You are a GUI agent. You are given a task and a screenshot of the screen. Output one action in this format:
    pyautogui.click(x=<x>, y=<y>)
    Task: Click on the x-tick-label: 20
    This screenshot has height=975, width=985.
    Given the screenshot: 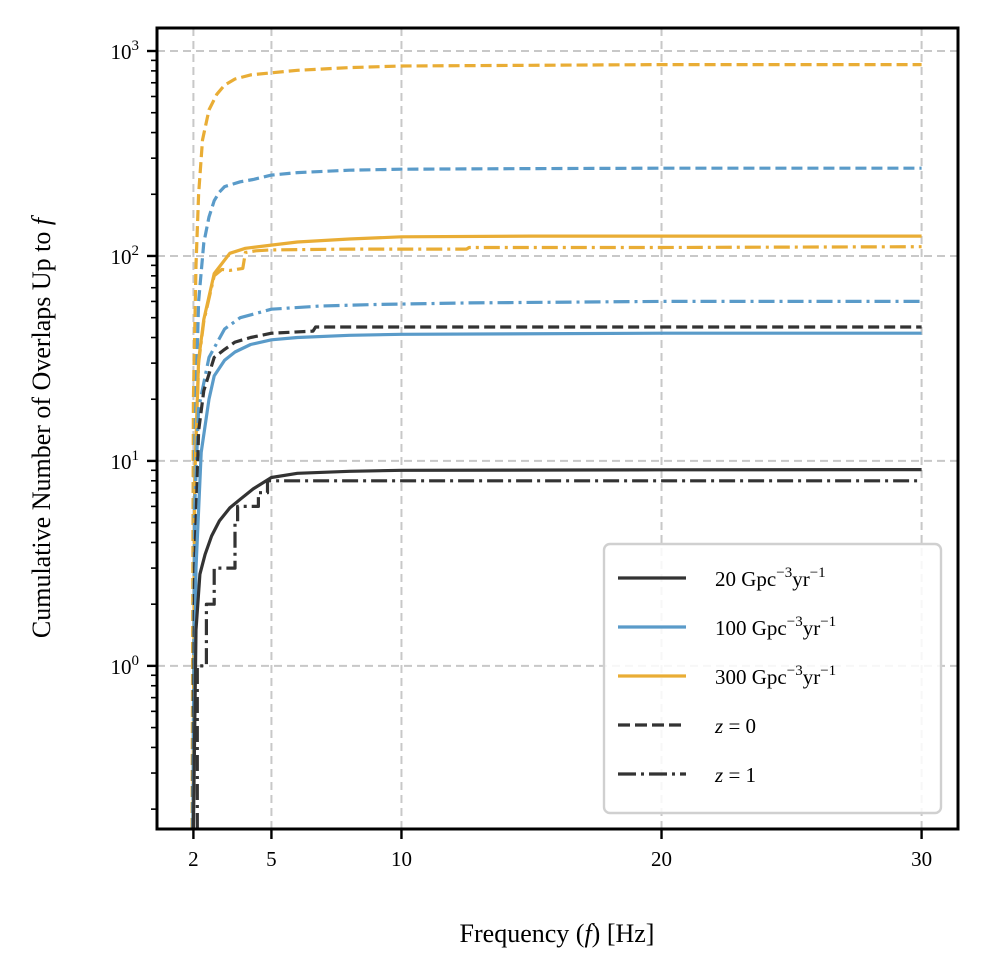 What is the action you would take?
    pyautogui.click(x=661, y=859)
    